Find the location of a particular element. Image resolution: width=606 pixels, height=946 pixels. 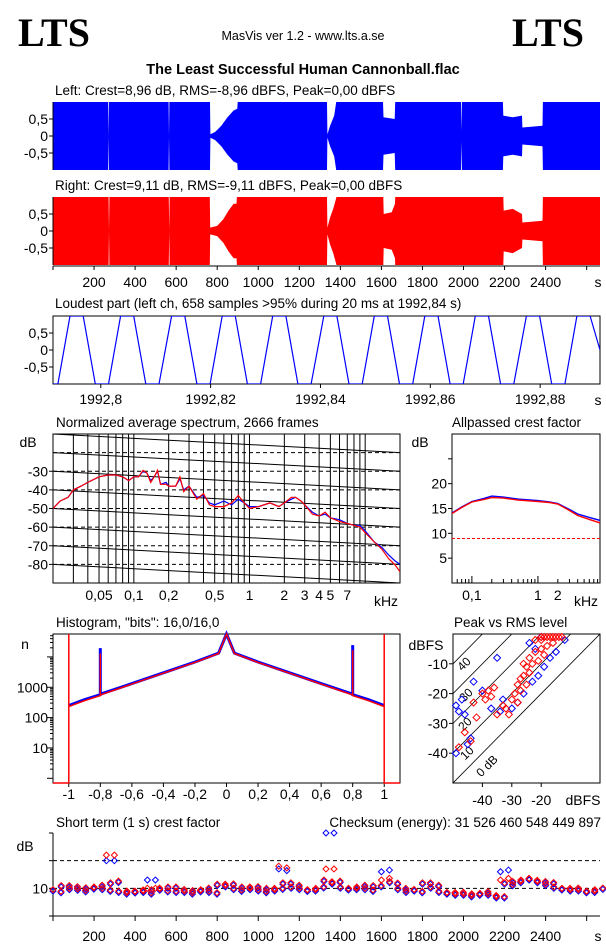

spectrum-xtick-label: 4 is located at coordinates (319, 595).